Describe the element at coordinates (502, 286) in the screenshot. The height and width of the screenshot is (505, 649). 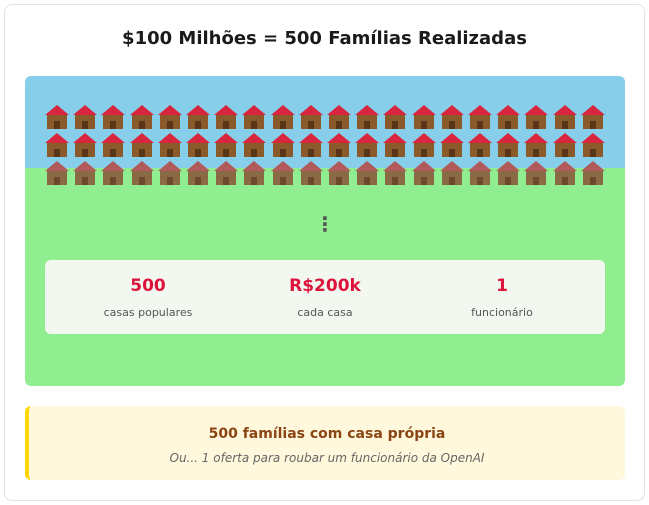
I see `stat-value: 1` at that location.